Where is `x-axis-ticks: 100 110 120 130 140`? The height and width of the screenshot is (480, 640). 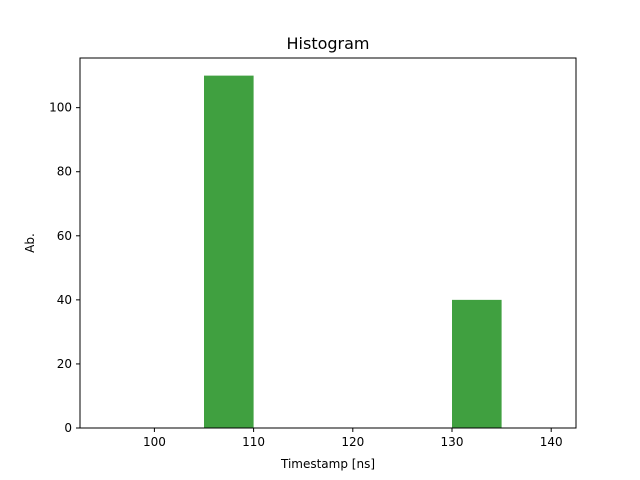 x-axis-ticks: 100 110 120 130 140 is located at coordinates (353, 438).